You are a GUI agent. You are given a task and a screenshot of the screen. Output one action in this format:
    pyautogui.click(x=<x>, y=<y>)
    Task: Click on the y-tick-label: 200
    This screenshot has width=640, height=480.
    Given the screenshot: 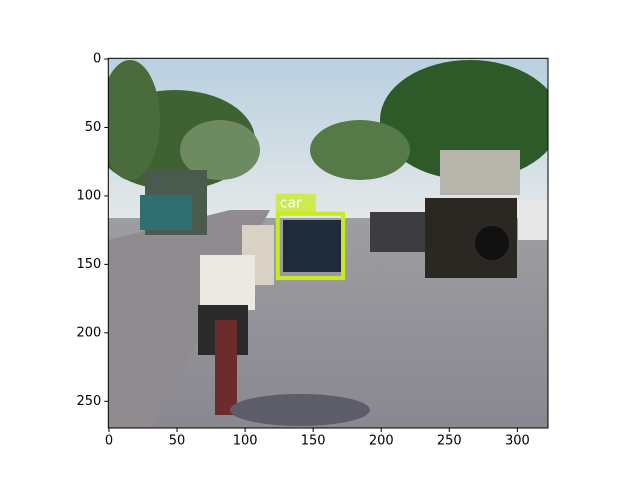 What is the action you would take?
    pyautogui.click(x=88, y=332)
    